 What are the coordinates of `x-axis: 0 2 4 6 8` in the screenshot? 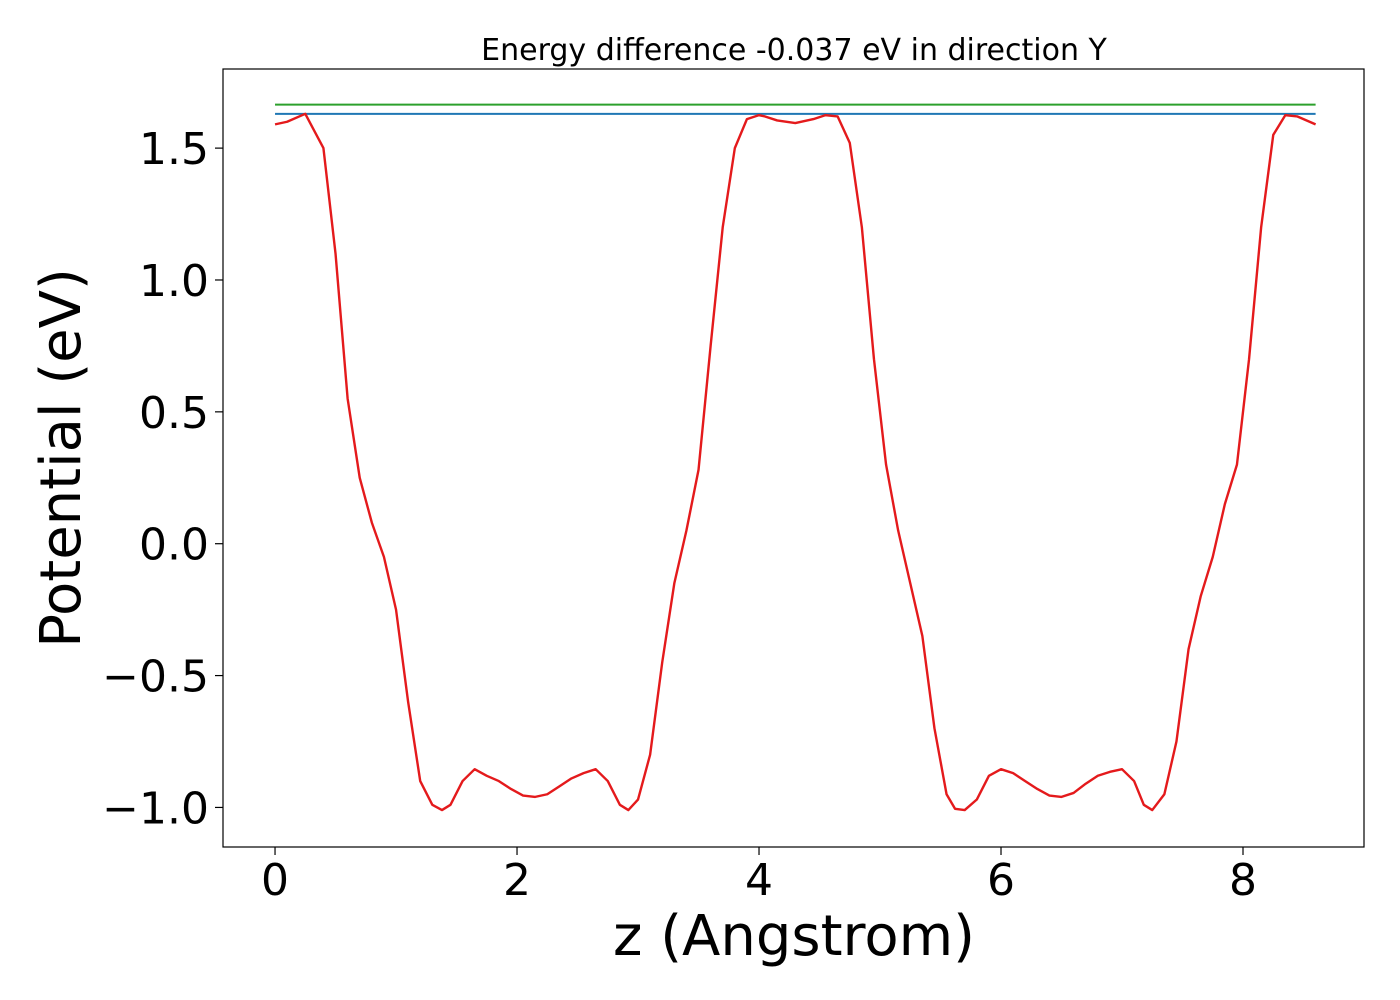 It's located at (759, 876).